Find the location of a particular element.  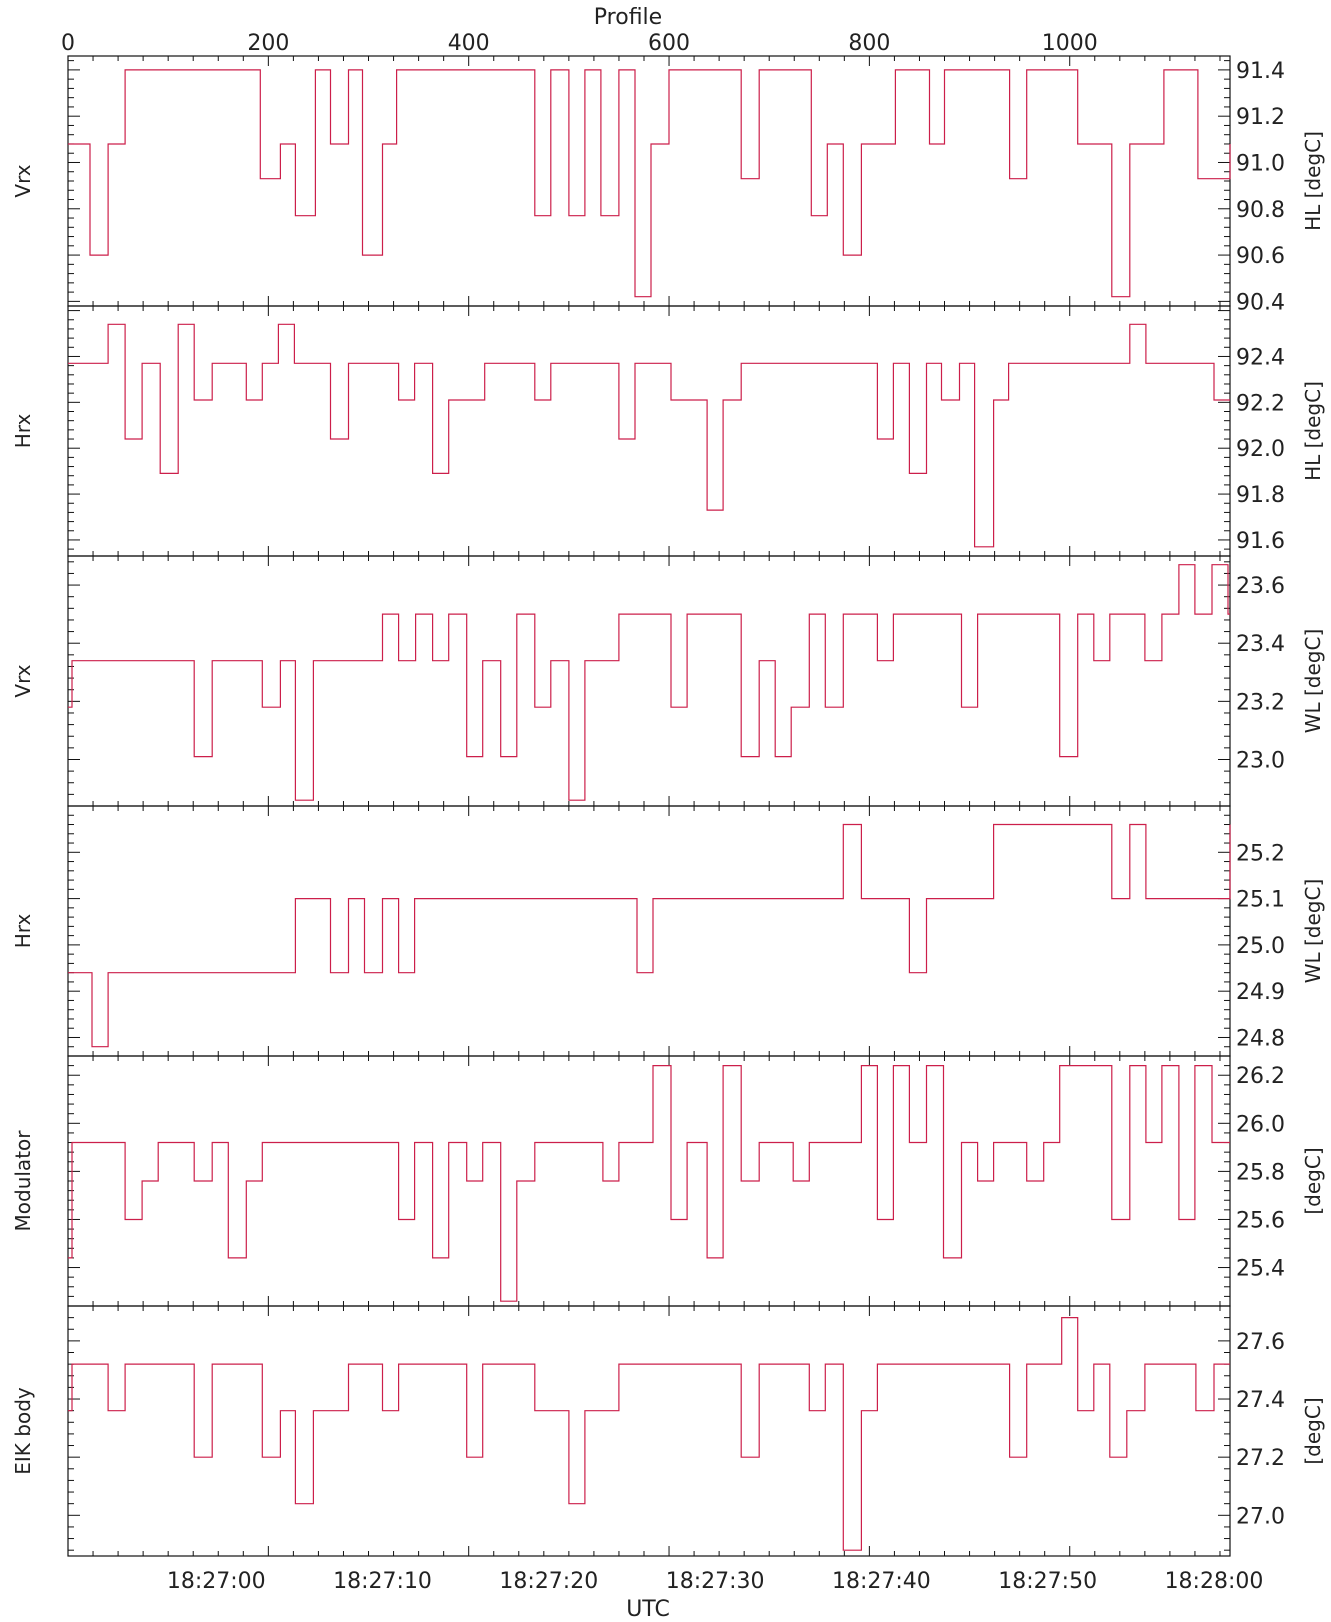

y-tick-label: 26.0 is located at coordinates (1260, 1124).